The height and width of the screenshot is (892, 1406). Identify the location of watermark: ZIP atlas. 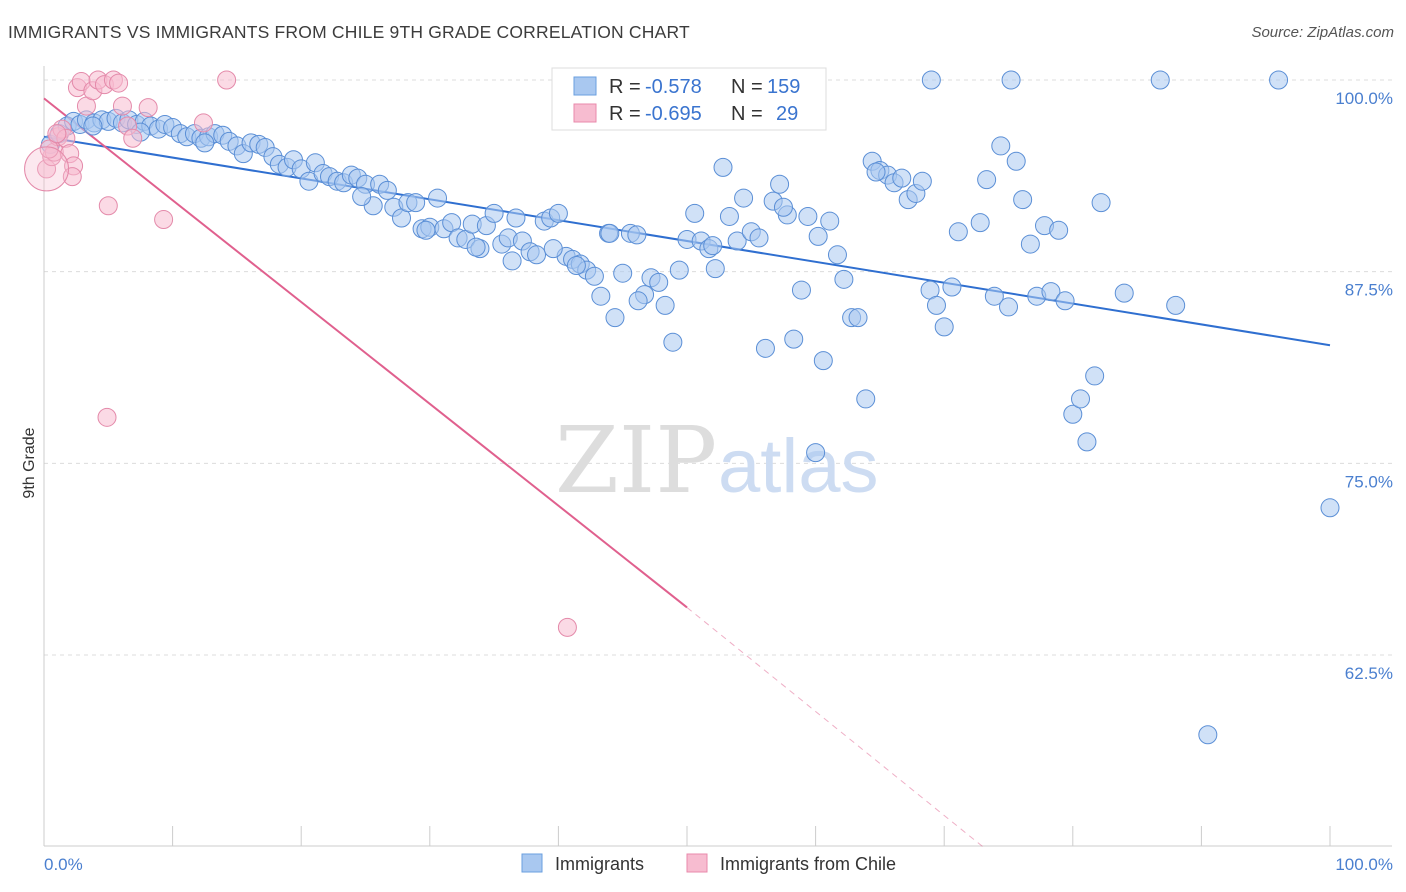
(717, 460).